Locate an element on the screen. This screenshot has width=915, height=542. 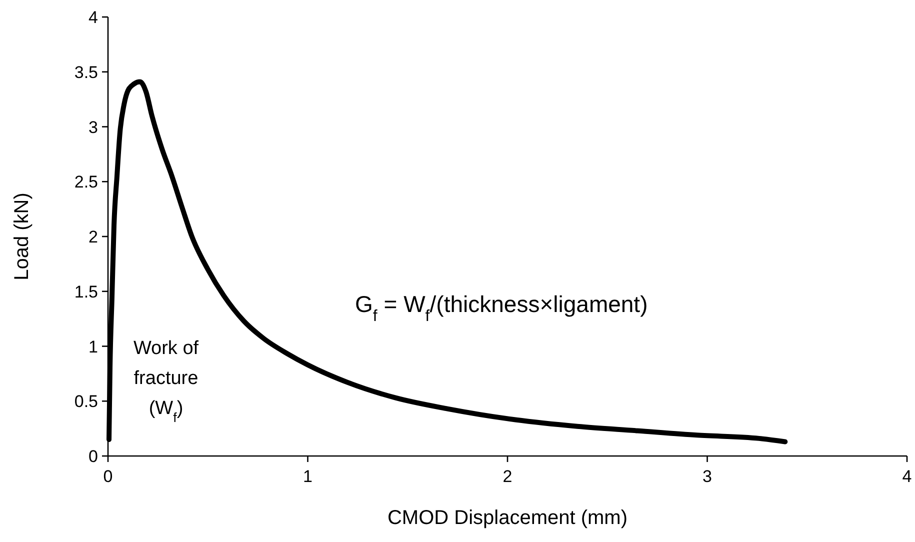
annotation: G$_{f}$ = W$_{f}$/(thickness×ligament) is located at coordinates (501, 308).